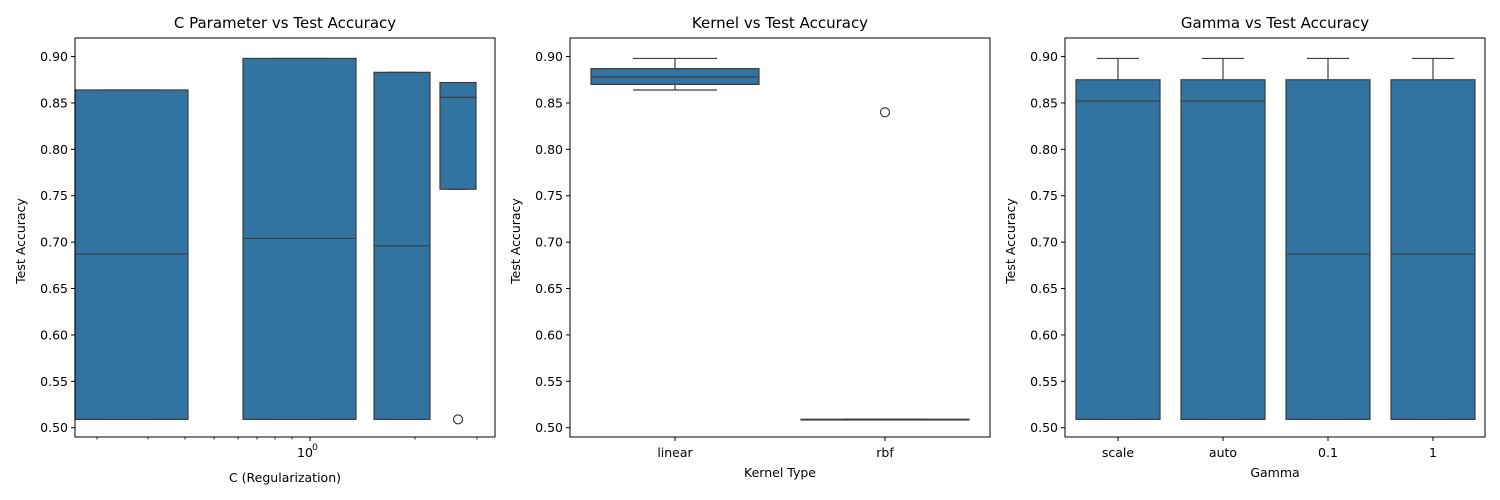  I want to click on x-tick-label: 10, so click(305, 452).